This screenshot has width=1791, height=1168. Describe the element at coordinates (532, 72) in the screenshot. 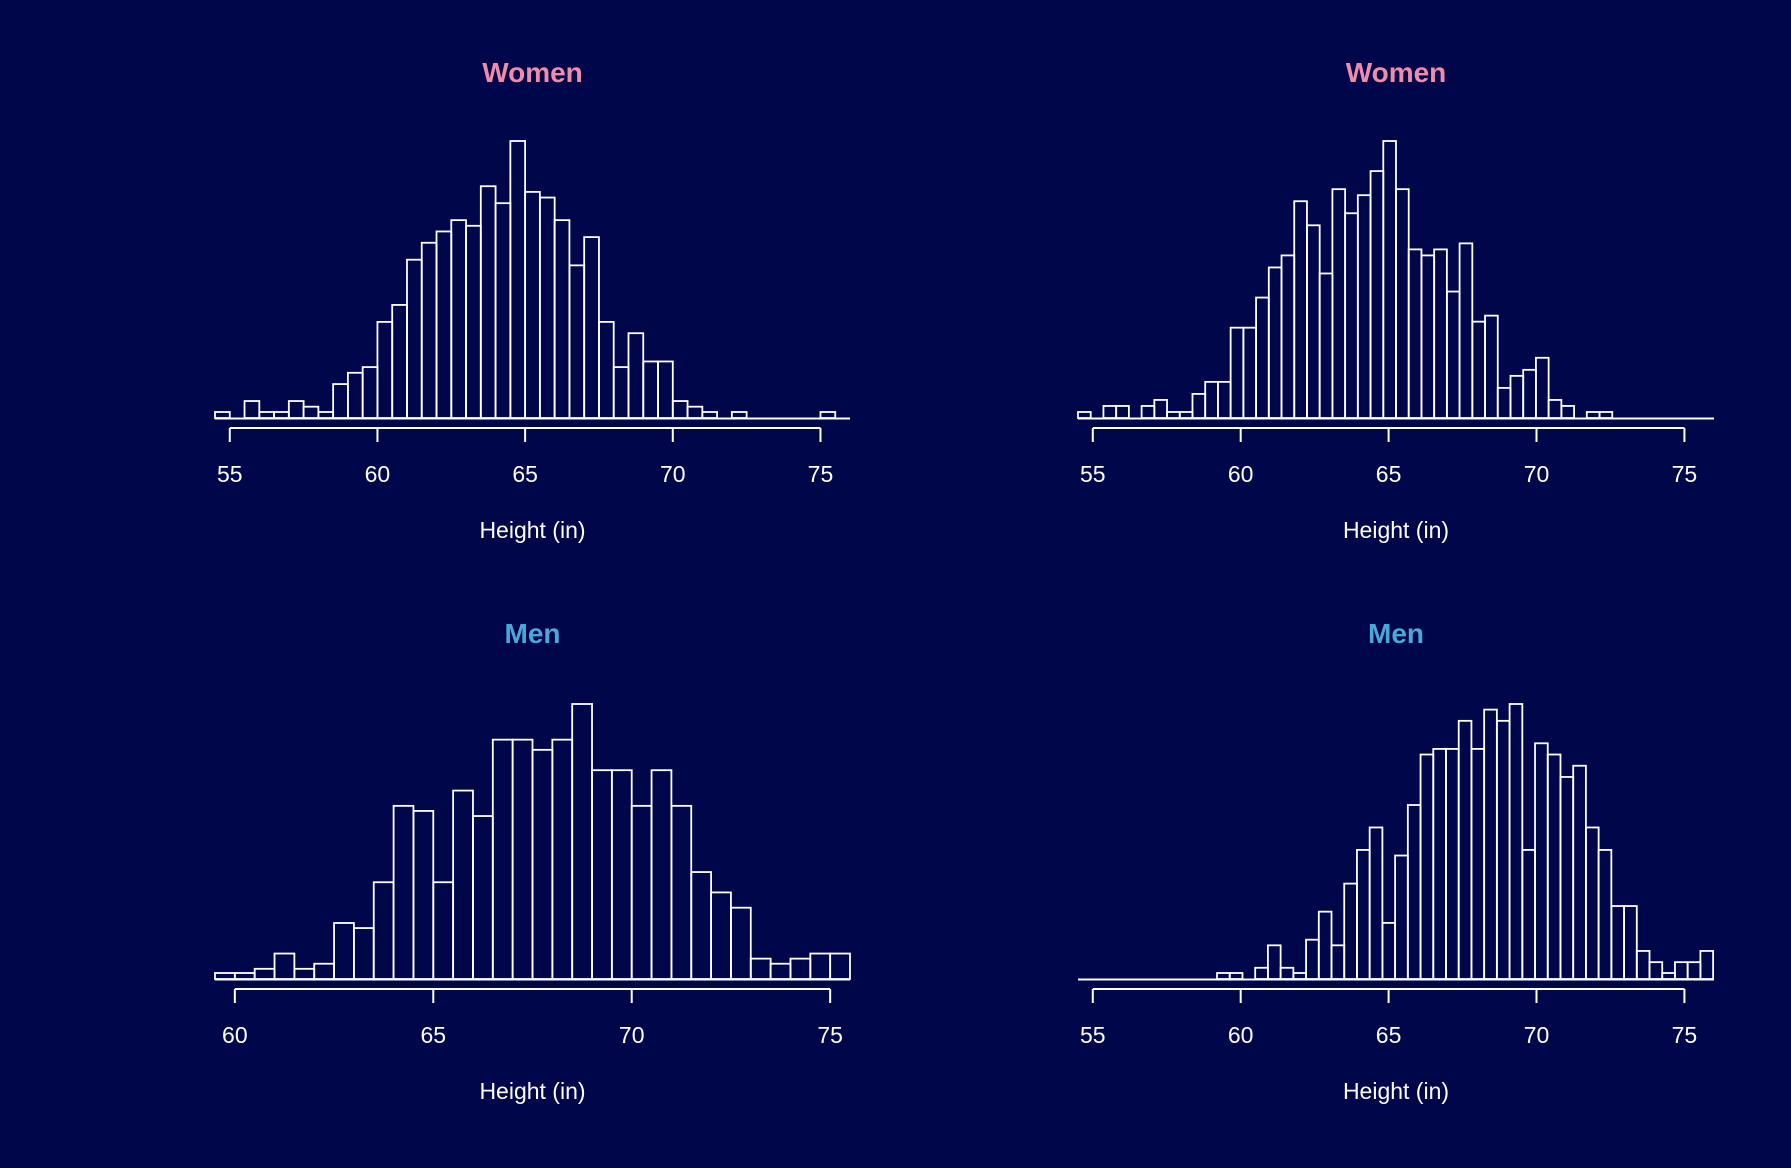

I see `chart-title: Women` at that location.